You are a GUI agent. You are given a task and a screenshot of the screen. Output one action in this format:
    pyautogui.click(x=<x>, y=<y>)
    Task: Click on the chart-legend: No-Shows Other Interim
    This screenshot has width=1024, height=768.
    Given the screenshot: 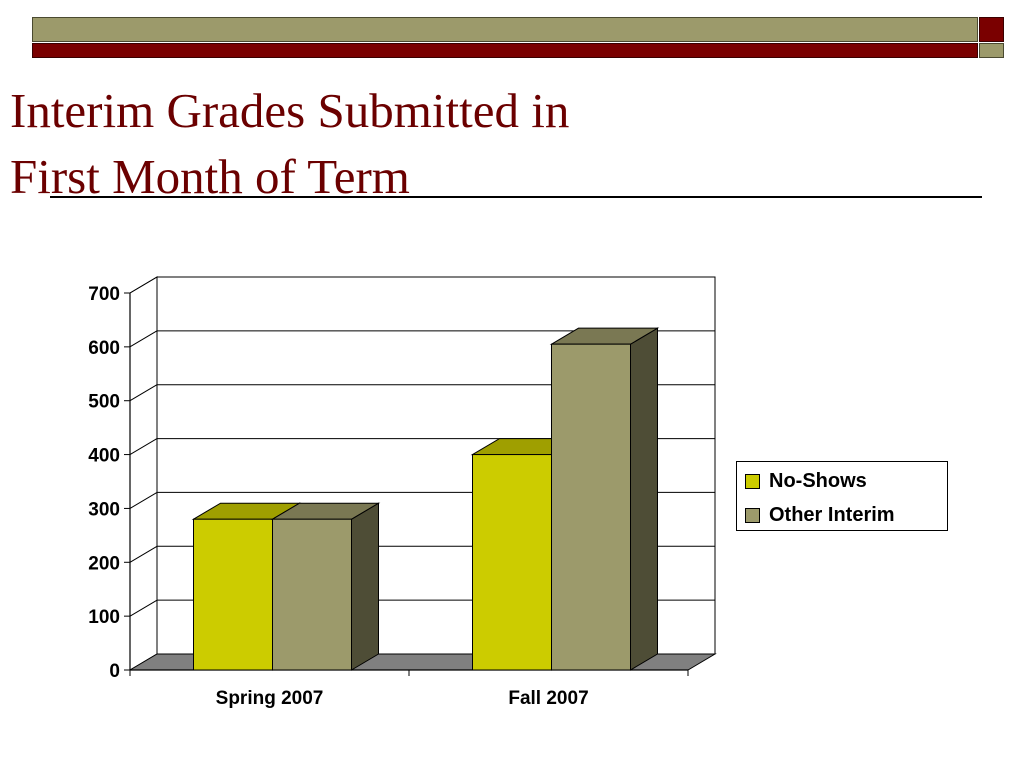 What is the action you would take?
    pyautogui.click(x=842, y=496)
    